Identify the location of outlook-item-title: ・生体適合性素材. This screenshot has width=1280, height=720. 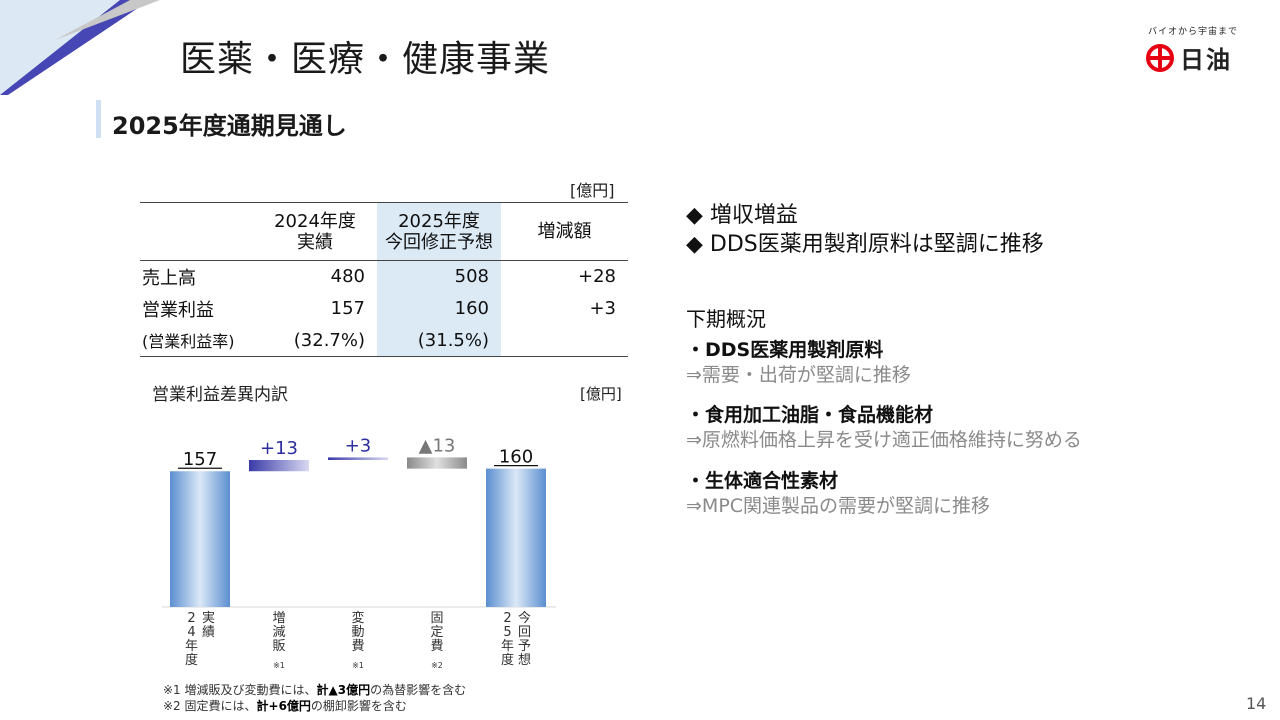
(762, 481).